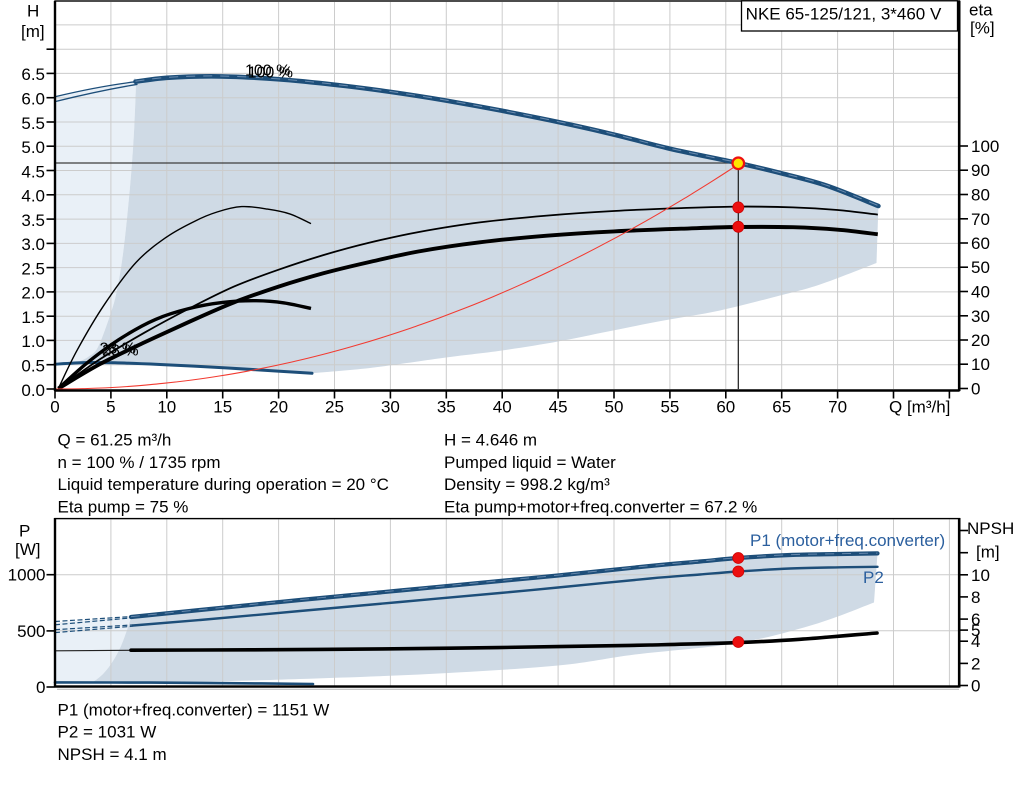 This screenshot has width=1024, height=786. I want to click on svg-text: Density = 998.2 kg/m³, so click(527, 484).